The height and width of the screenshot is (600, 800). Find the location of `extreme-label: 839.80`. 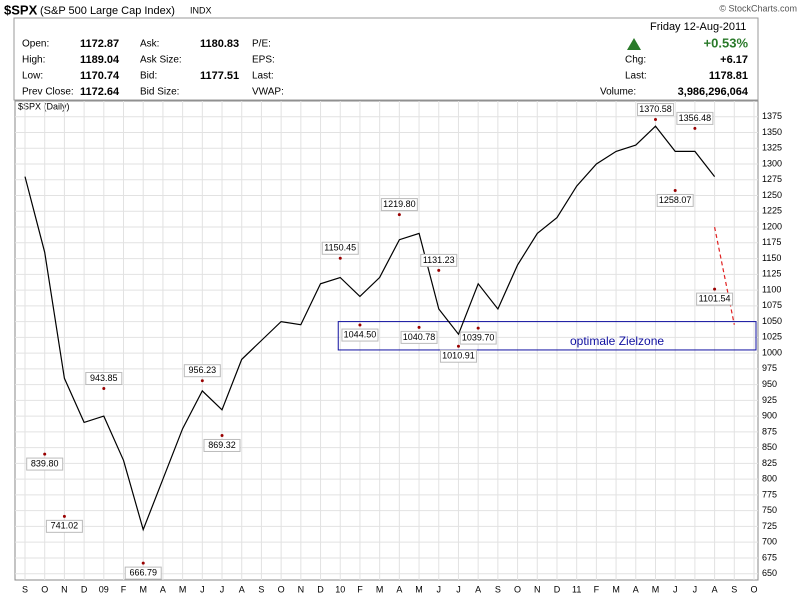

extreme-label: 839.80 is located at coordinates (45, 463).